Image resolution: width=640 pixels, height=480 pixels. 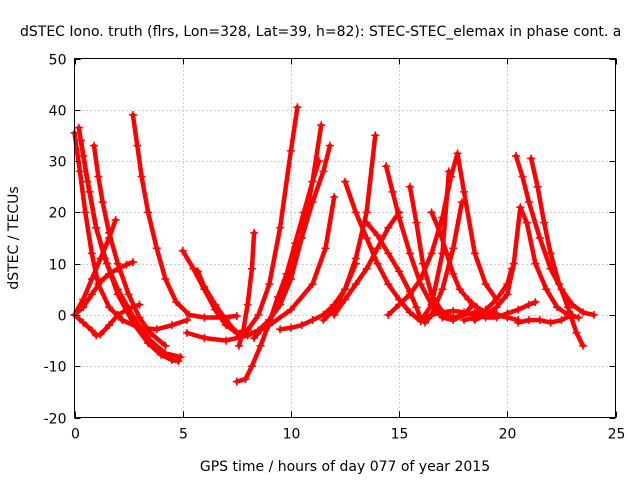 What do you see at coordinates (58, 163) in the screenshot?
I see `y-tick-label: 30` at bounding box center [58, 163].